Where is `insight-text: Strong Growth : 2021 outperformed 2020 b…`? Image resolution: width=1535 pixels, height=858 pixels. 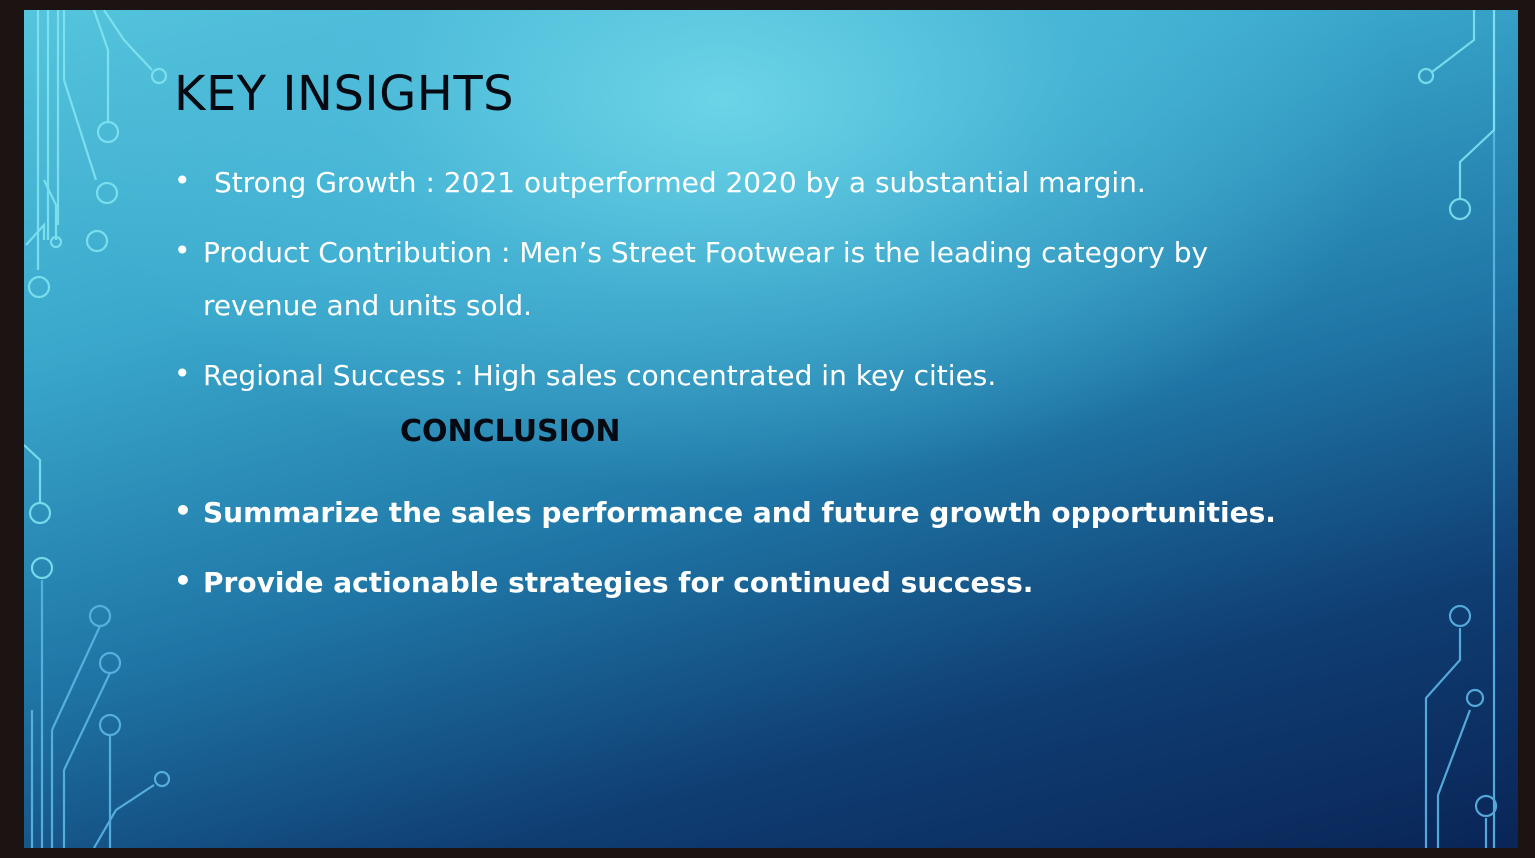 insight-text: Strong Growth : 2021 outperformed 2020 b… is located at coordinates (680, 182).